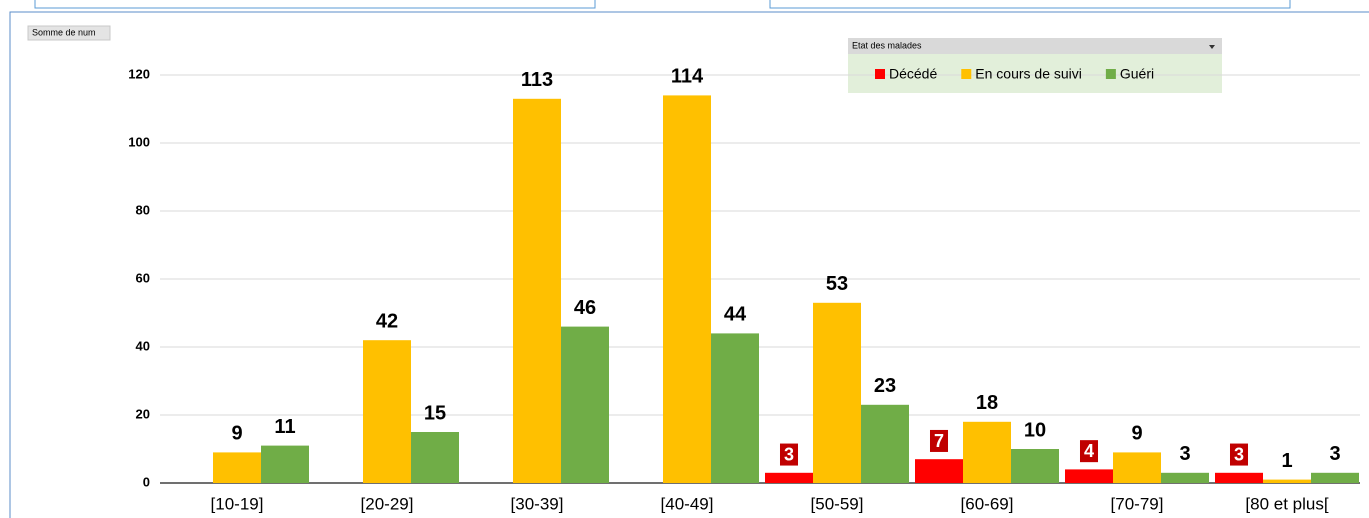  I want to click on data-label: 113, so click(537, 80).